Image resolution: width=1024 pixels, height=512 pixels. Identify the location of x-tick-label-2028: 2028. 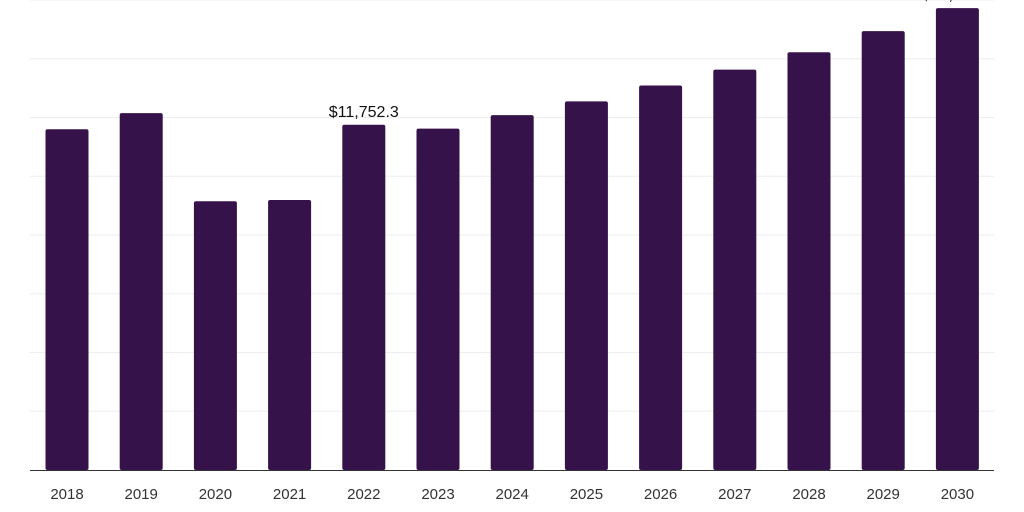
(808, 494).